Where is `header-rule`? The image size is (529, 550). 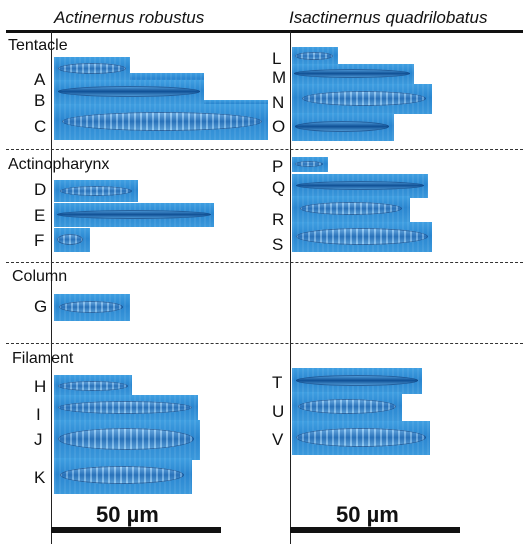
header-rule is located at coordinates (264, 31).